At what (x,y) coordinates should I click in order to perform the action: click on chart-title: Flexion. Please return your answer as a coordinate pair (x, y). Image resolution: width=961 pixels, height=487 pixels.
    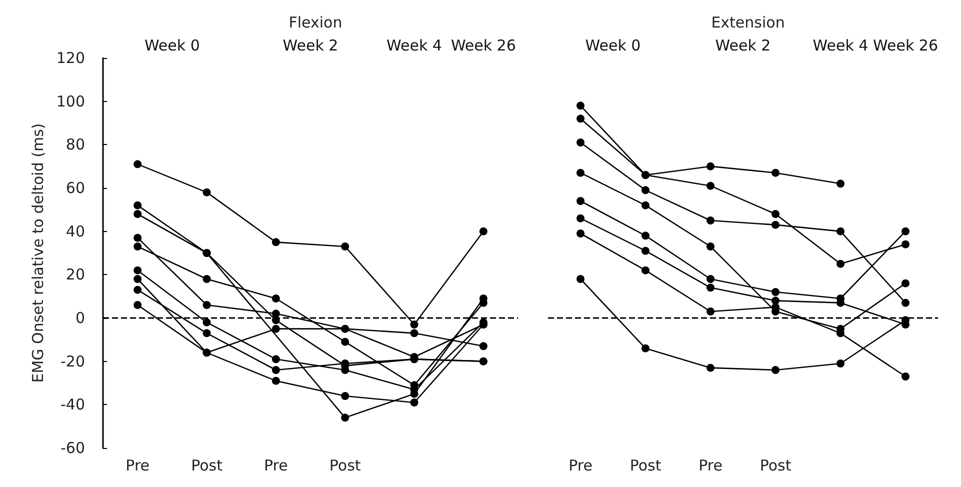
    Looking at the image, I should click on (315, 23).